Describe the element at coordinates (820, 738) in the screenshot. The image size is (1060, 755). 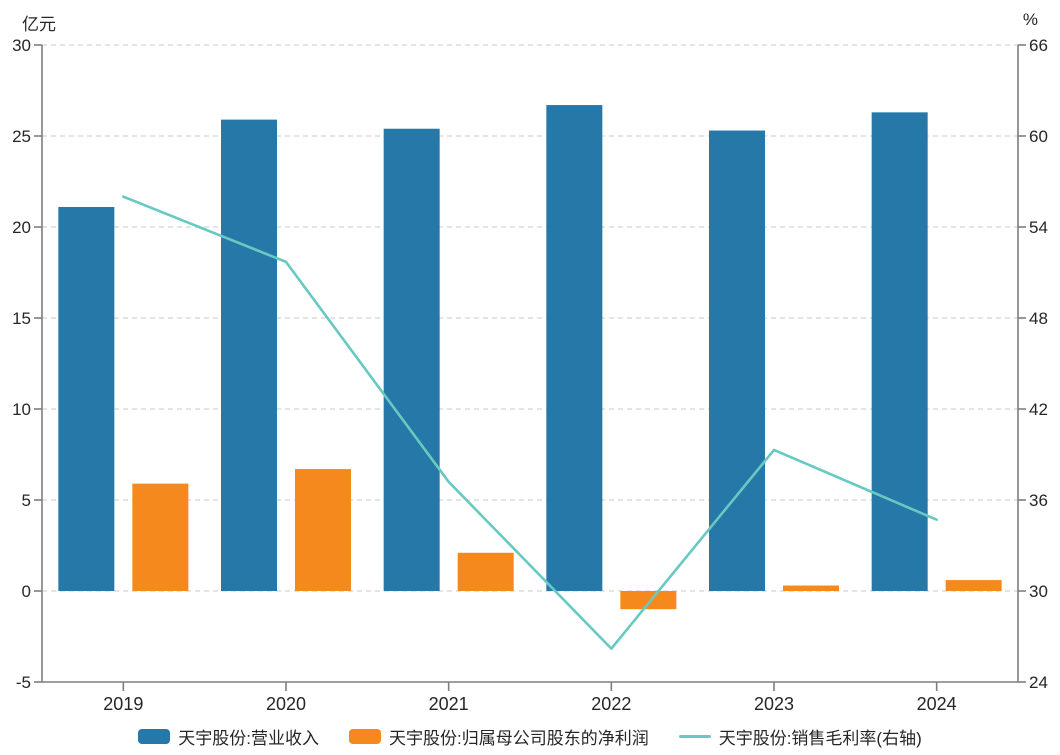
I see `legend-label: 天宇股份:销售毛利率(右轴)` at that location.